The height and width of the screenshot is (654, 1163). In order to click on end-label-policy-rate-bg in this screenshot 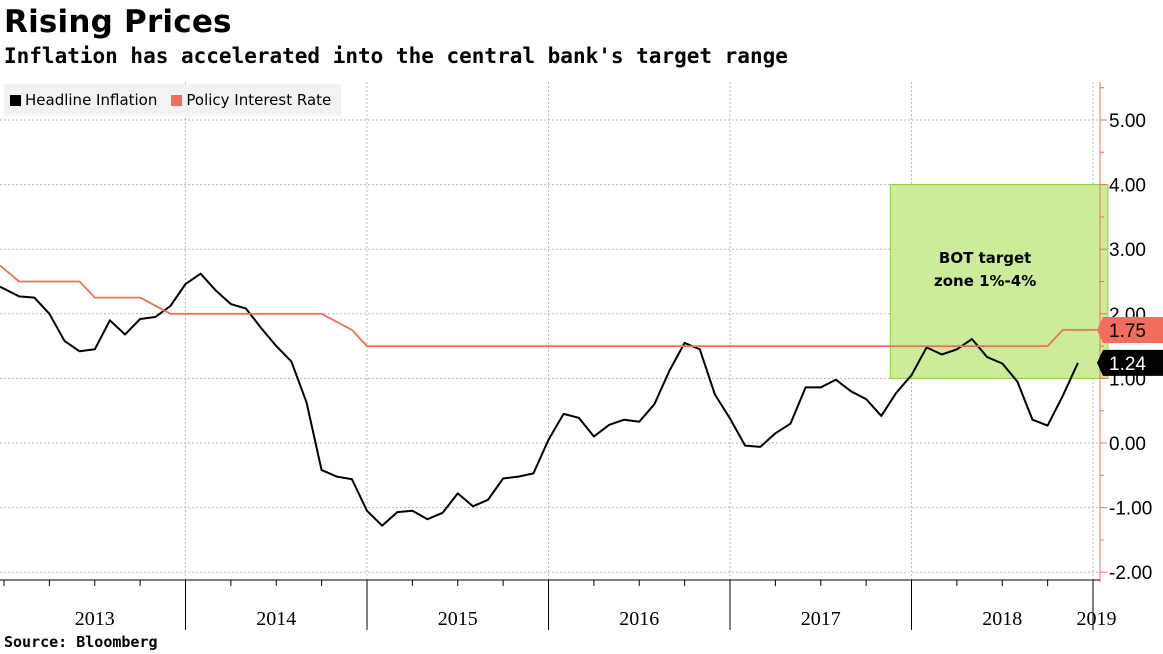, I will do `click(1130, 329)`.